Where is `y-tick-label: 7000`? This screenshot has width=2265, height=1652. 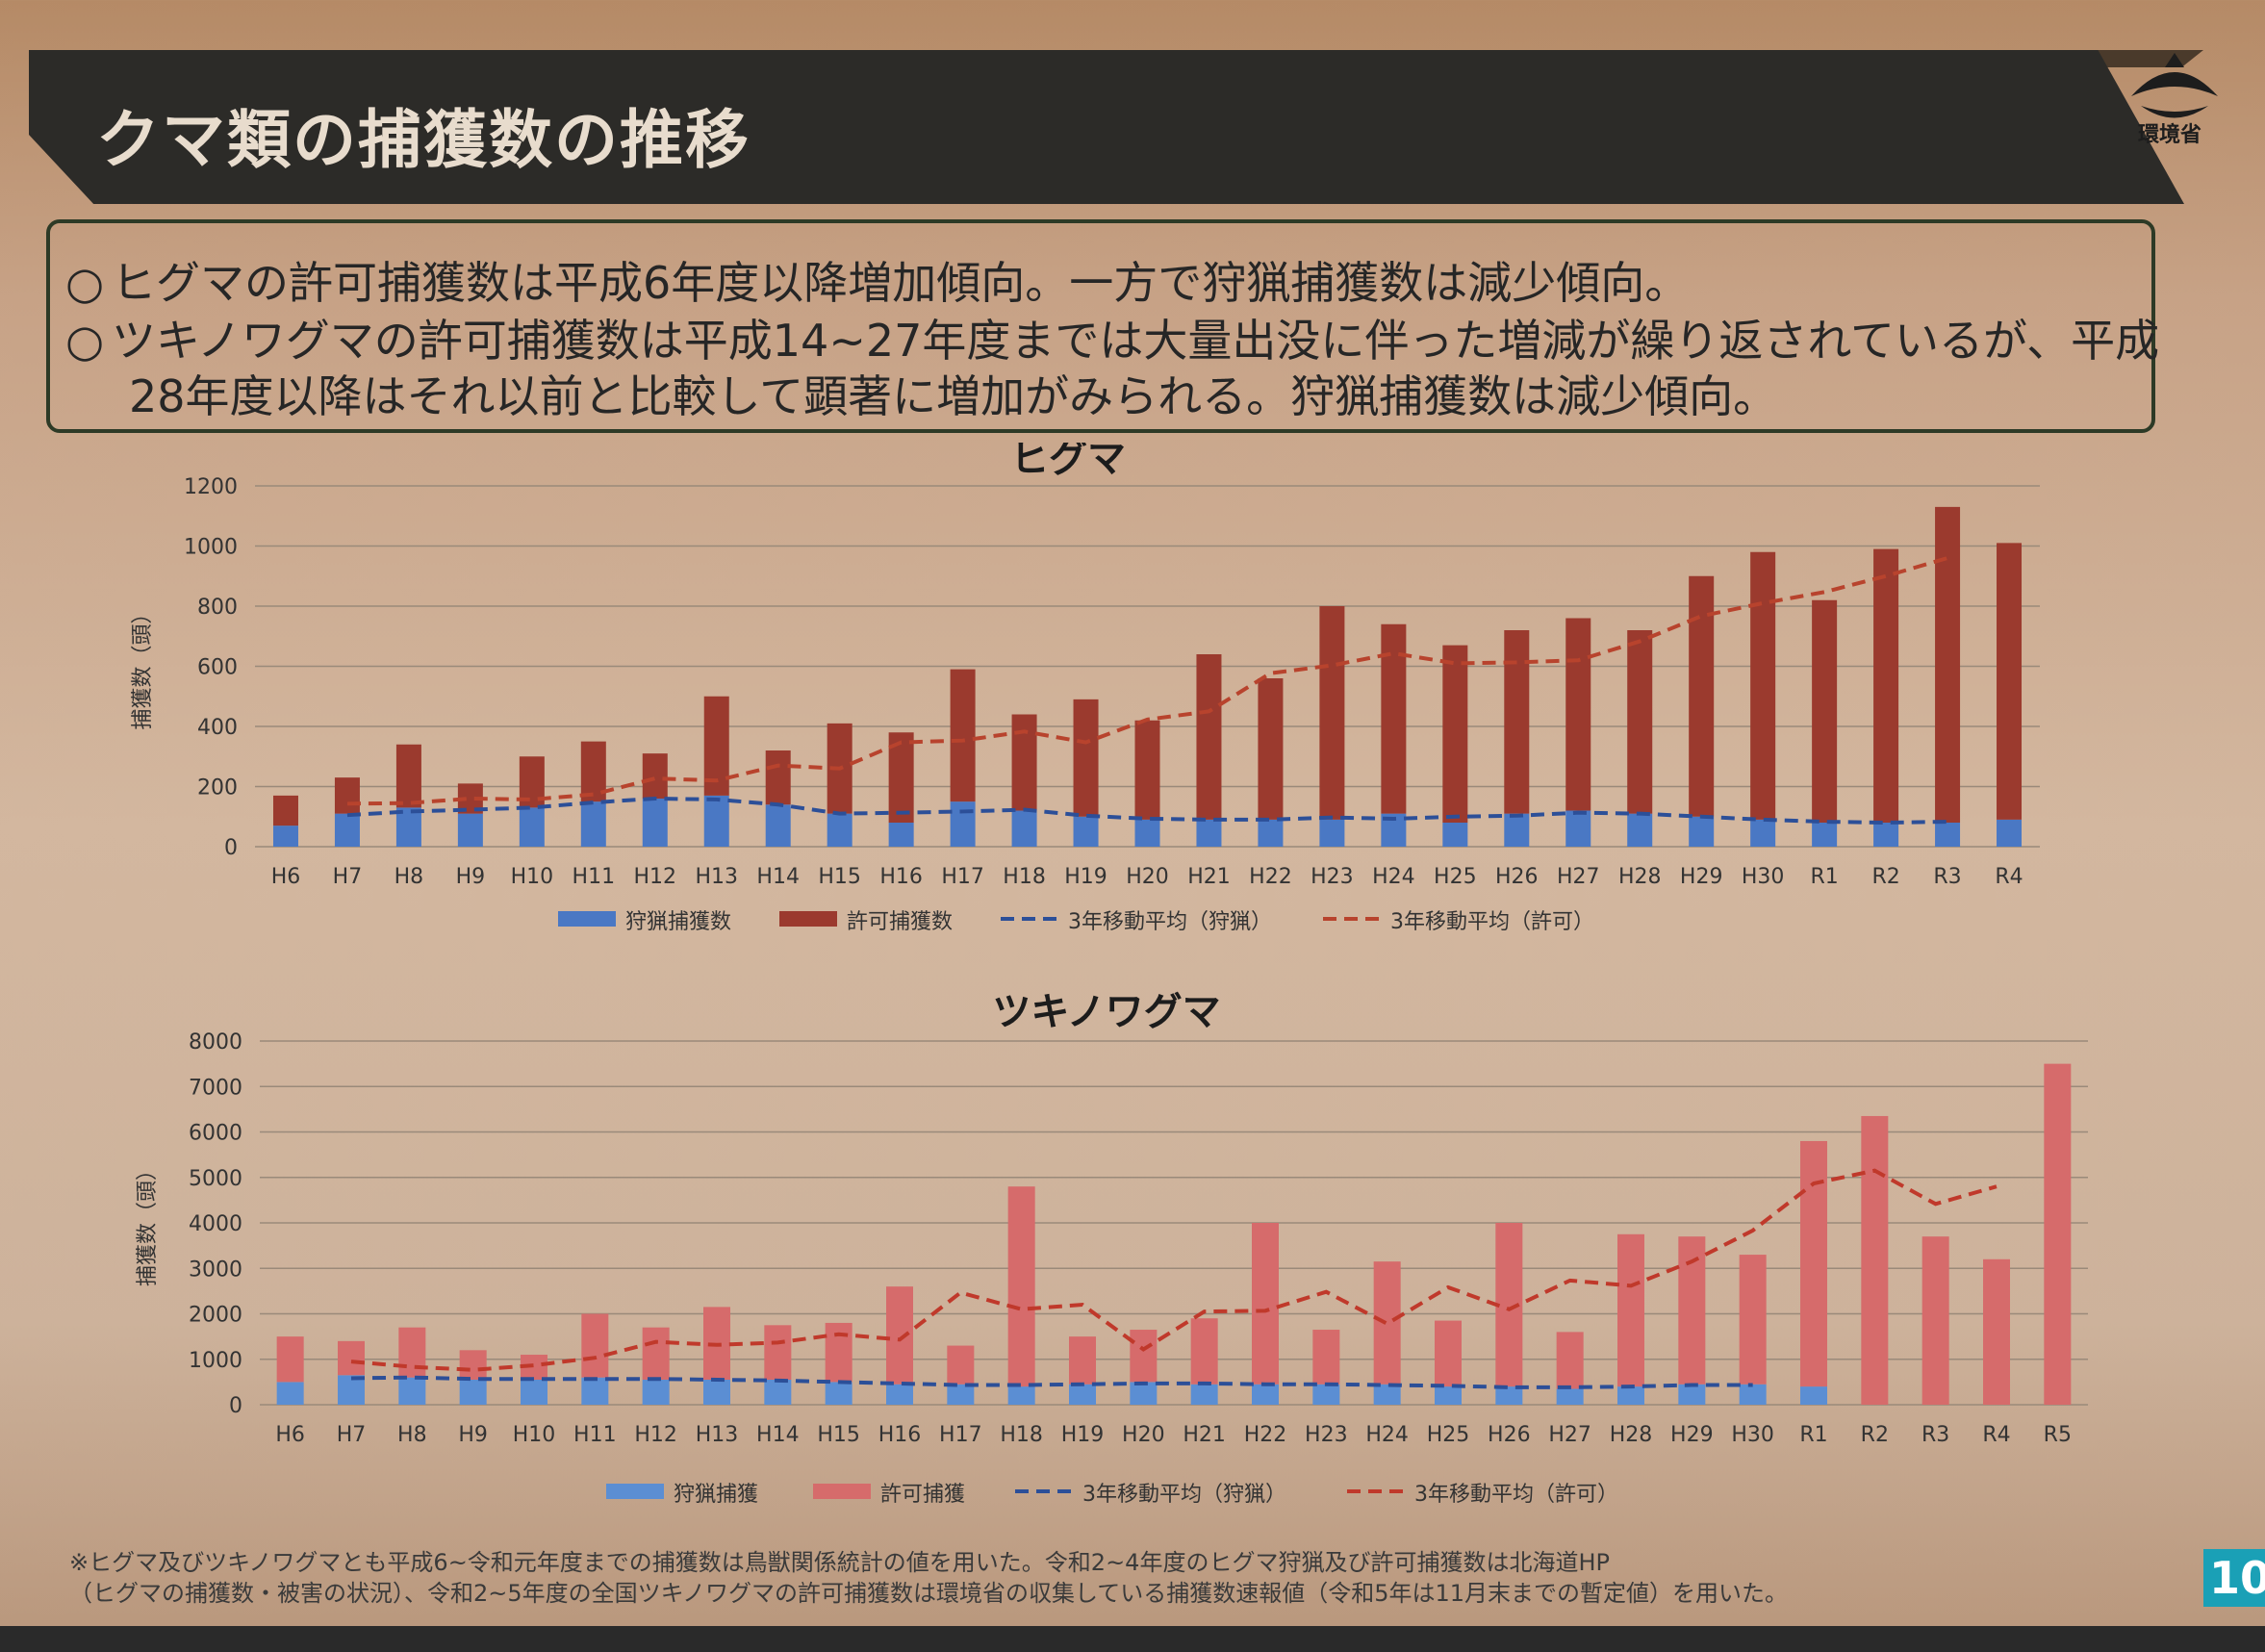 y-tick-label: 7000 is located at coordinates (215, 1088).